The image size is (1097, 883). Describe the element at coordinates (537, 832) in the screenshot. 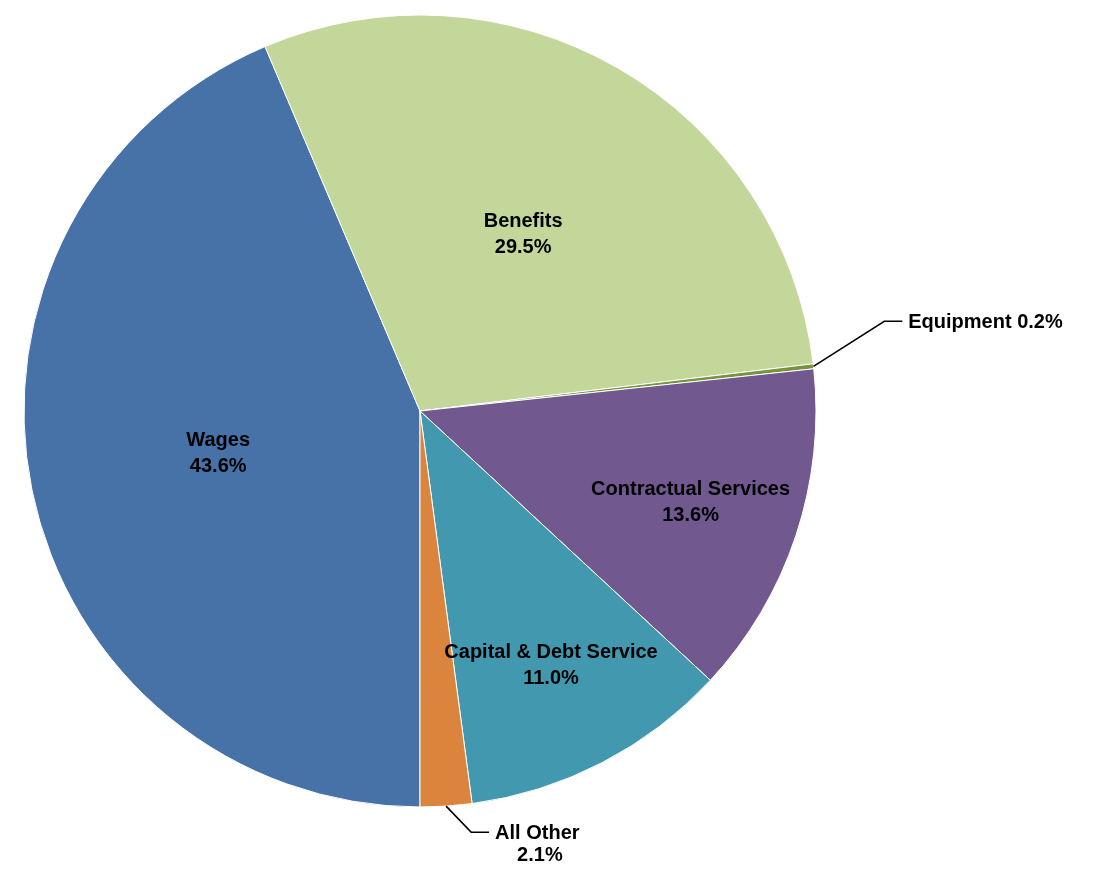

I see `slice-label: All Other` at that location.